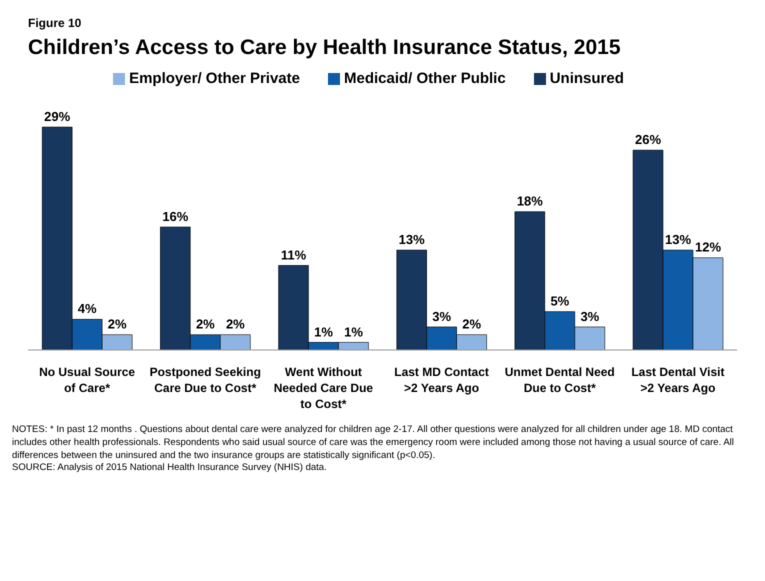 The image size is (765, 581). What do you see at coordinates (88, 308) in the screenshot?
I see `data-label: 4%` at bounding box center [88, 308].